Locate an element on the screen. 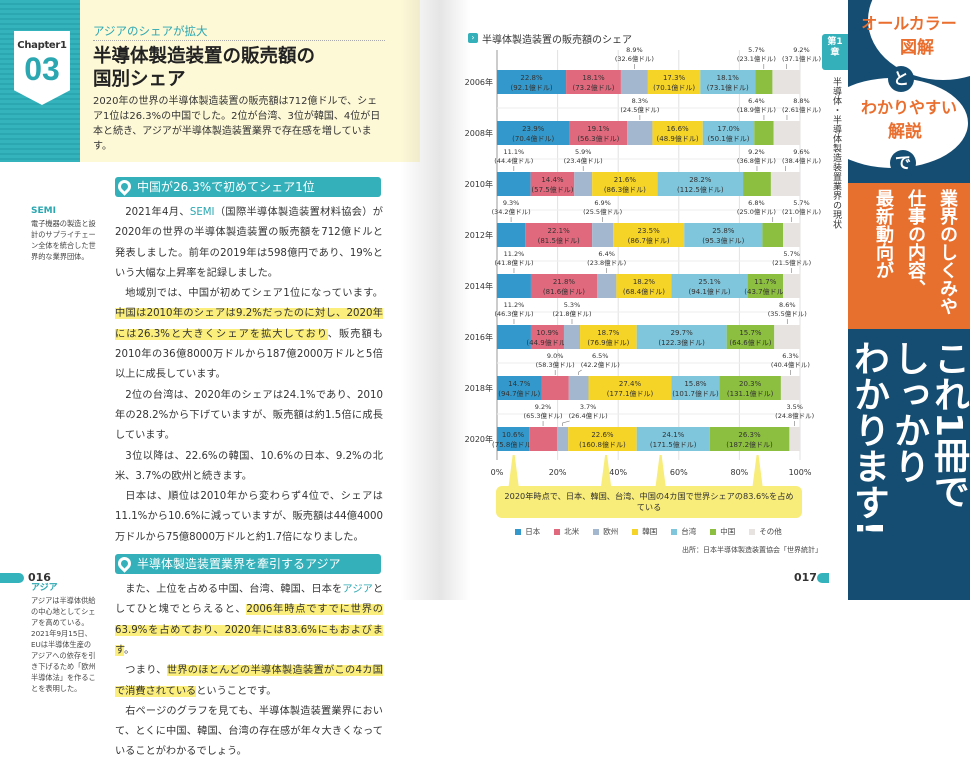 Image resolution: width=970 pixels, height=763 pixels. x-tick-label: 80% is located at coordinates (740, 472).